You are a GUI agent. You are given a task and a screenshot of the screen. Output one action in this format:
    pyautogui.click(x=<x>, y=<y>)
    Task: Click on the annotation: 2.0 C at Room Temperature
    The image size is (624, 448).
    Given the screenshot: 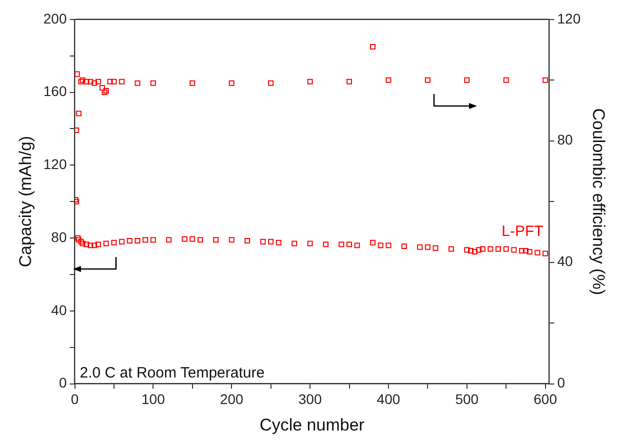 What is the action you would take?
    pyautogui.click(x=172, y=373)
    